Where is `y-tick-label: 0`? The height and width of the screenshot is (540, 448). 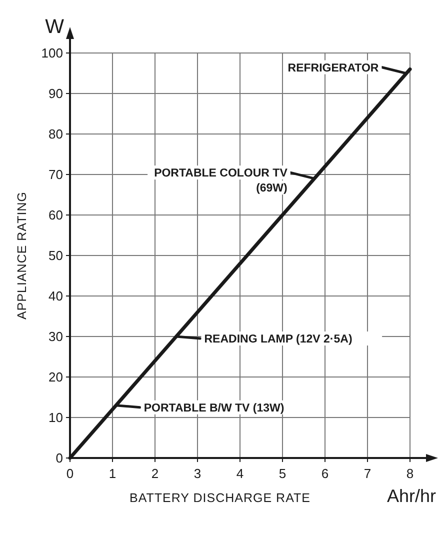 y-tick-label: 0 is located at coordinates (59, 458).